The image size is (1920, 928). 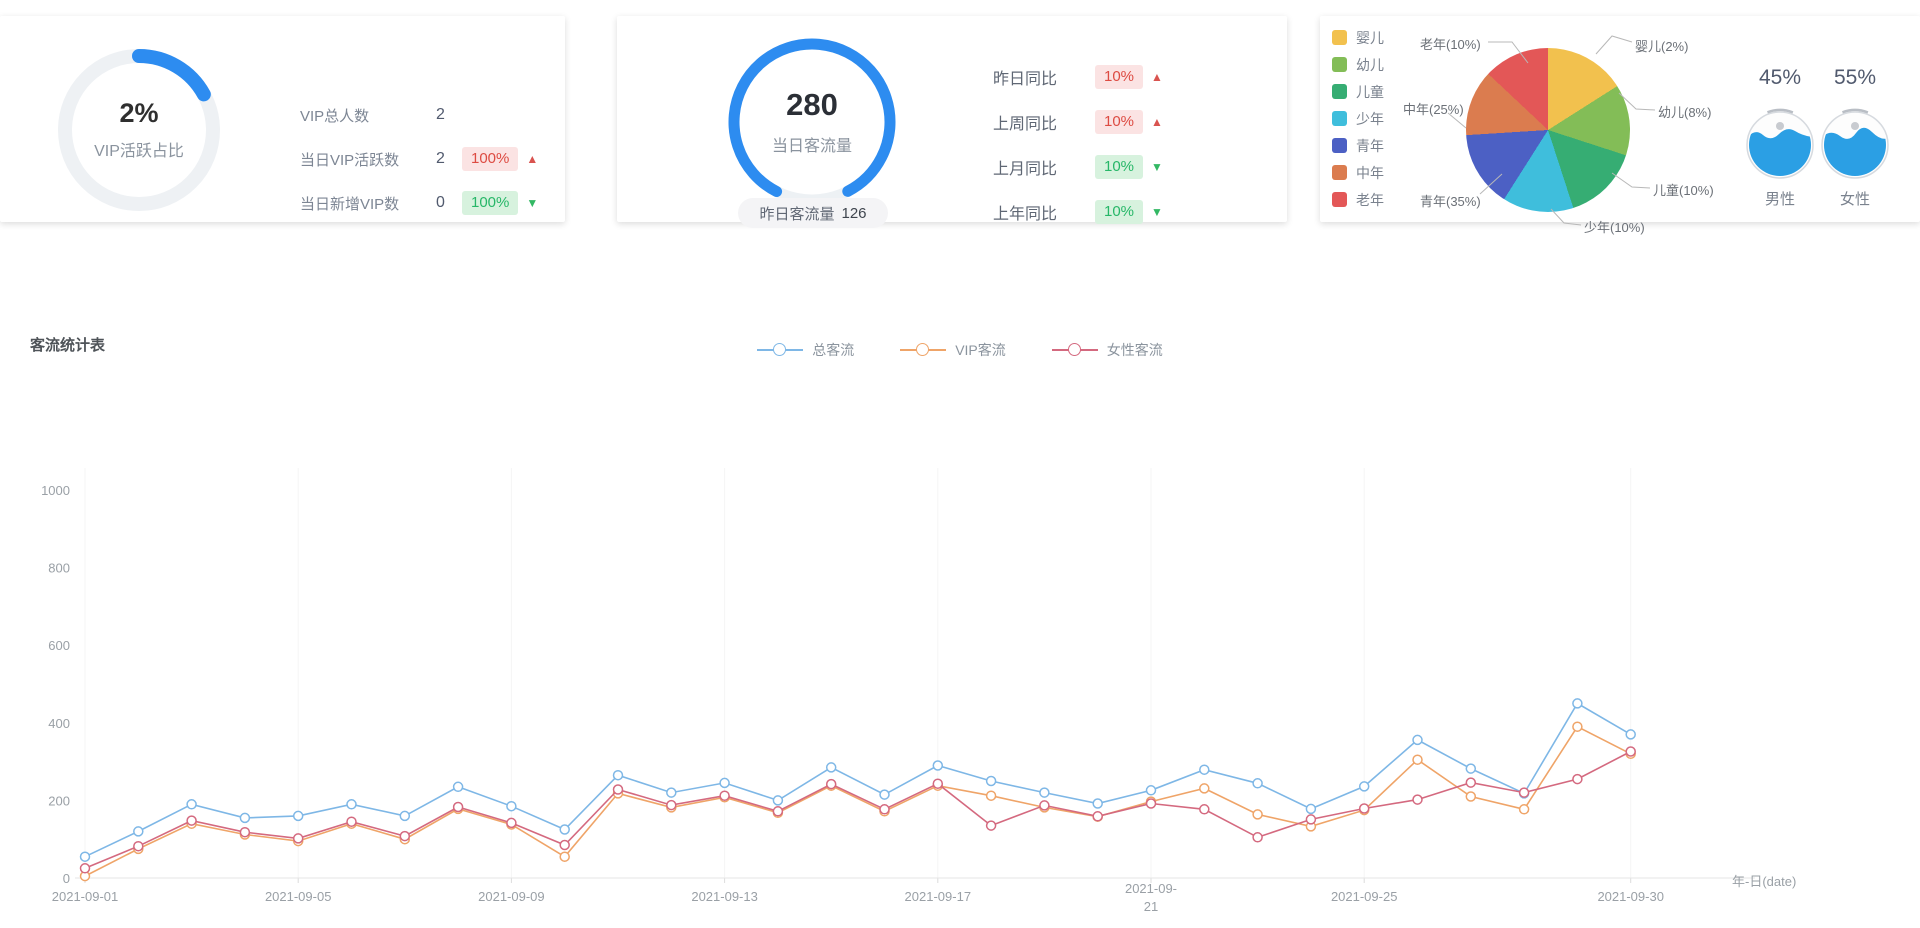 I want to click on pie-legend-item: 幼儿, so click(x=1358, y=64).